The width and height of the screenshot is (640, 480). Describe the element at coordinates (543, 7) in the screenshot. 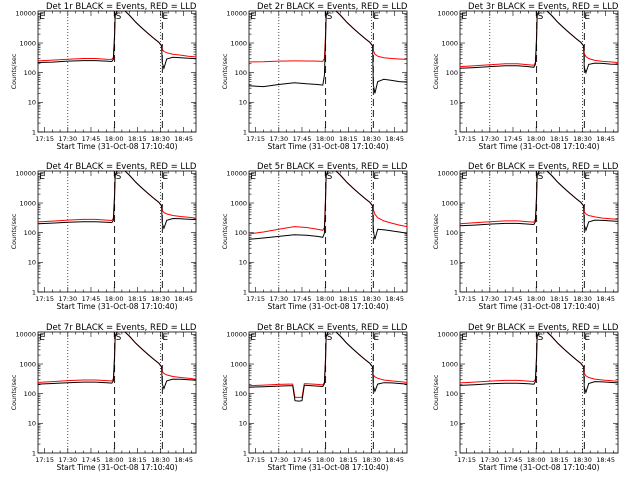

I see `panel-title: Det 3r BLACK = Events, RED = LLD` at that location.